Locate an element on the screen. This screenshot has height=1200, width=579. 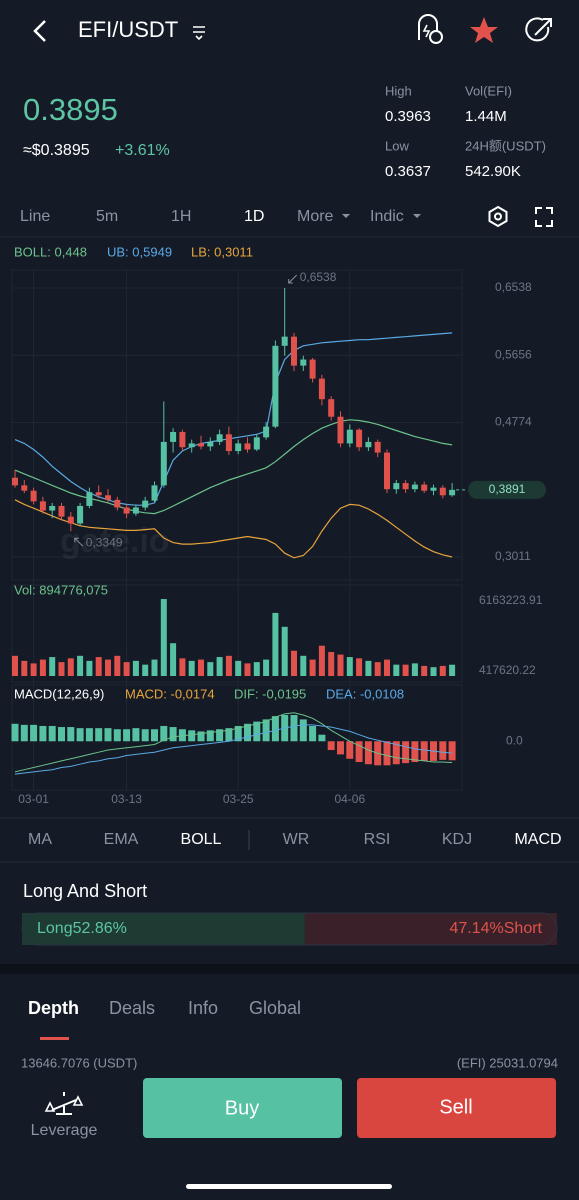
indicator-tab: MA is located at coordinates (40, 839).